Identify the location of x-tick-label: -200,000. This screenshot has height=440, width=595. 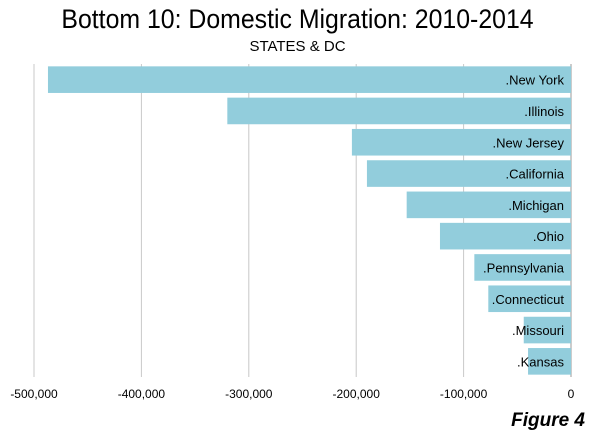
(357, 394).